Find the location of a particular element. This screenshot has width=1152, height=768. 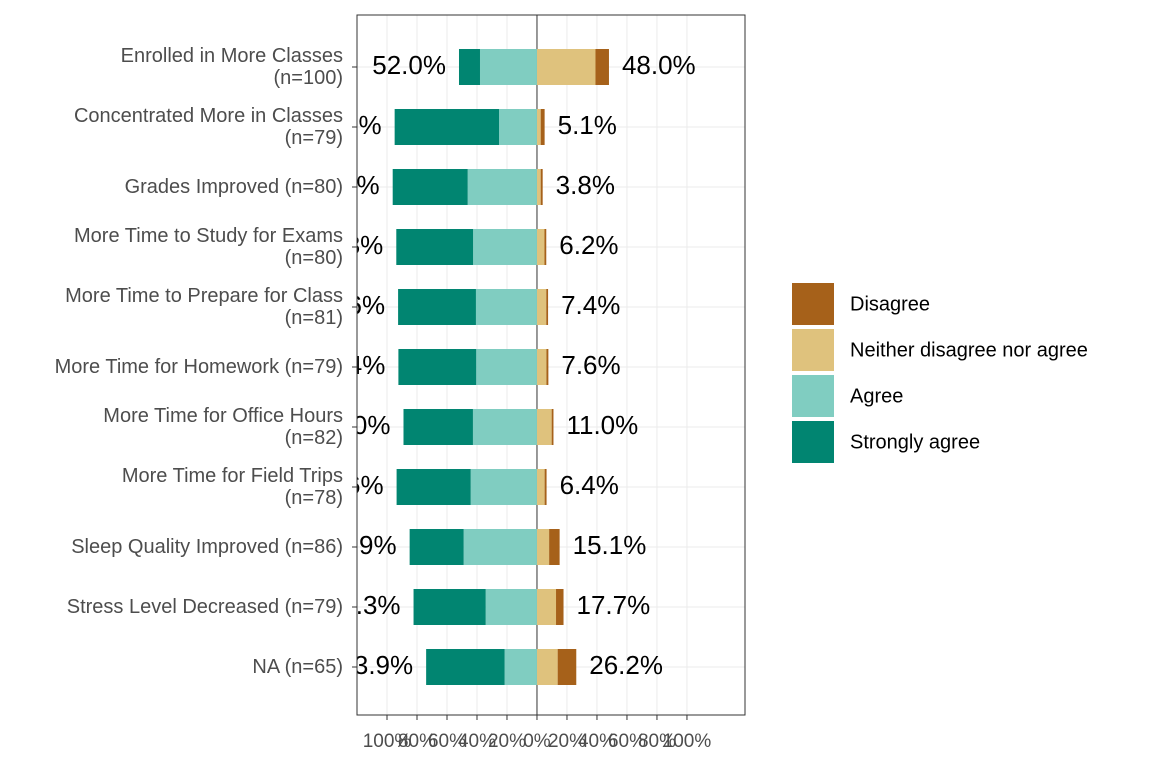

left-total-label: 93.8% is located at coordinates (347, 245).